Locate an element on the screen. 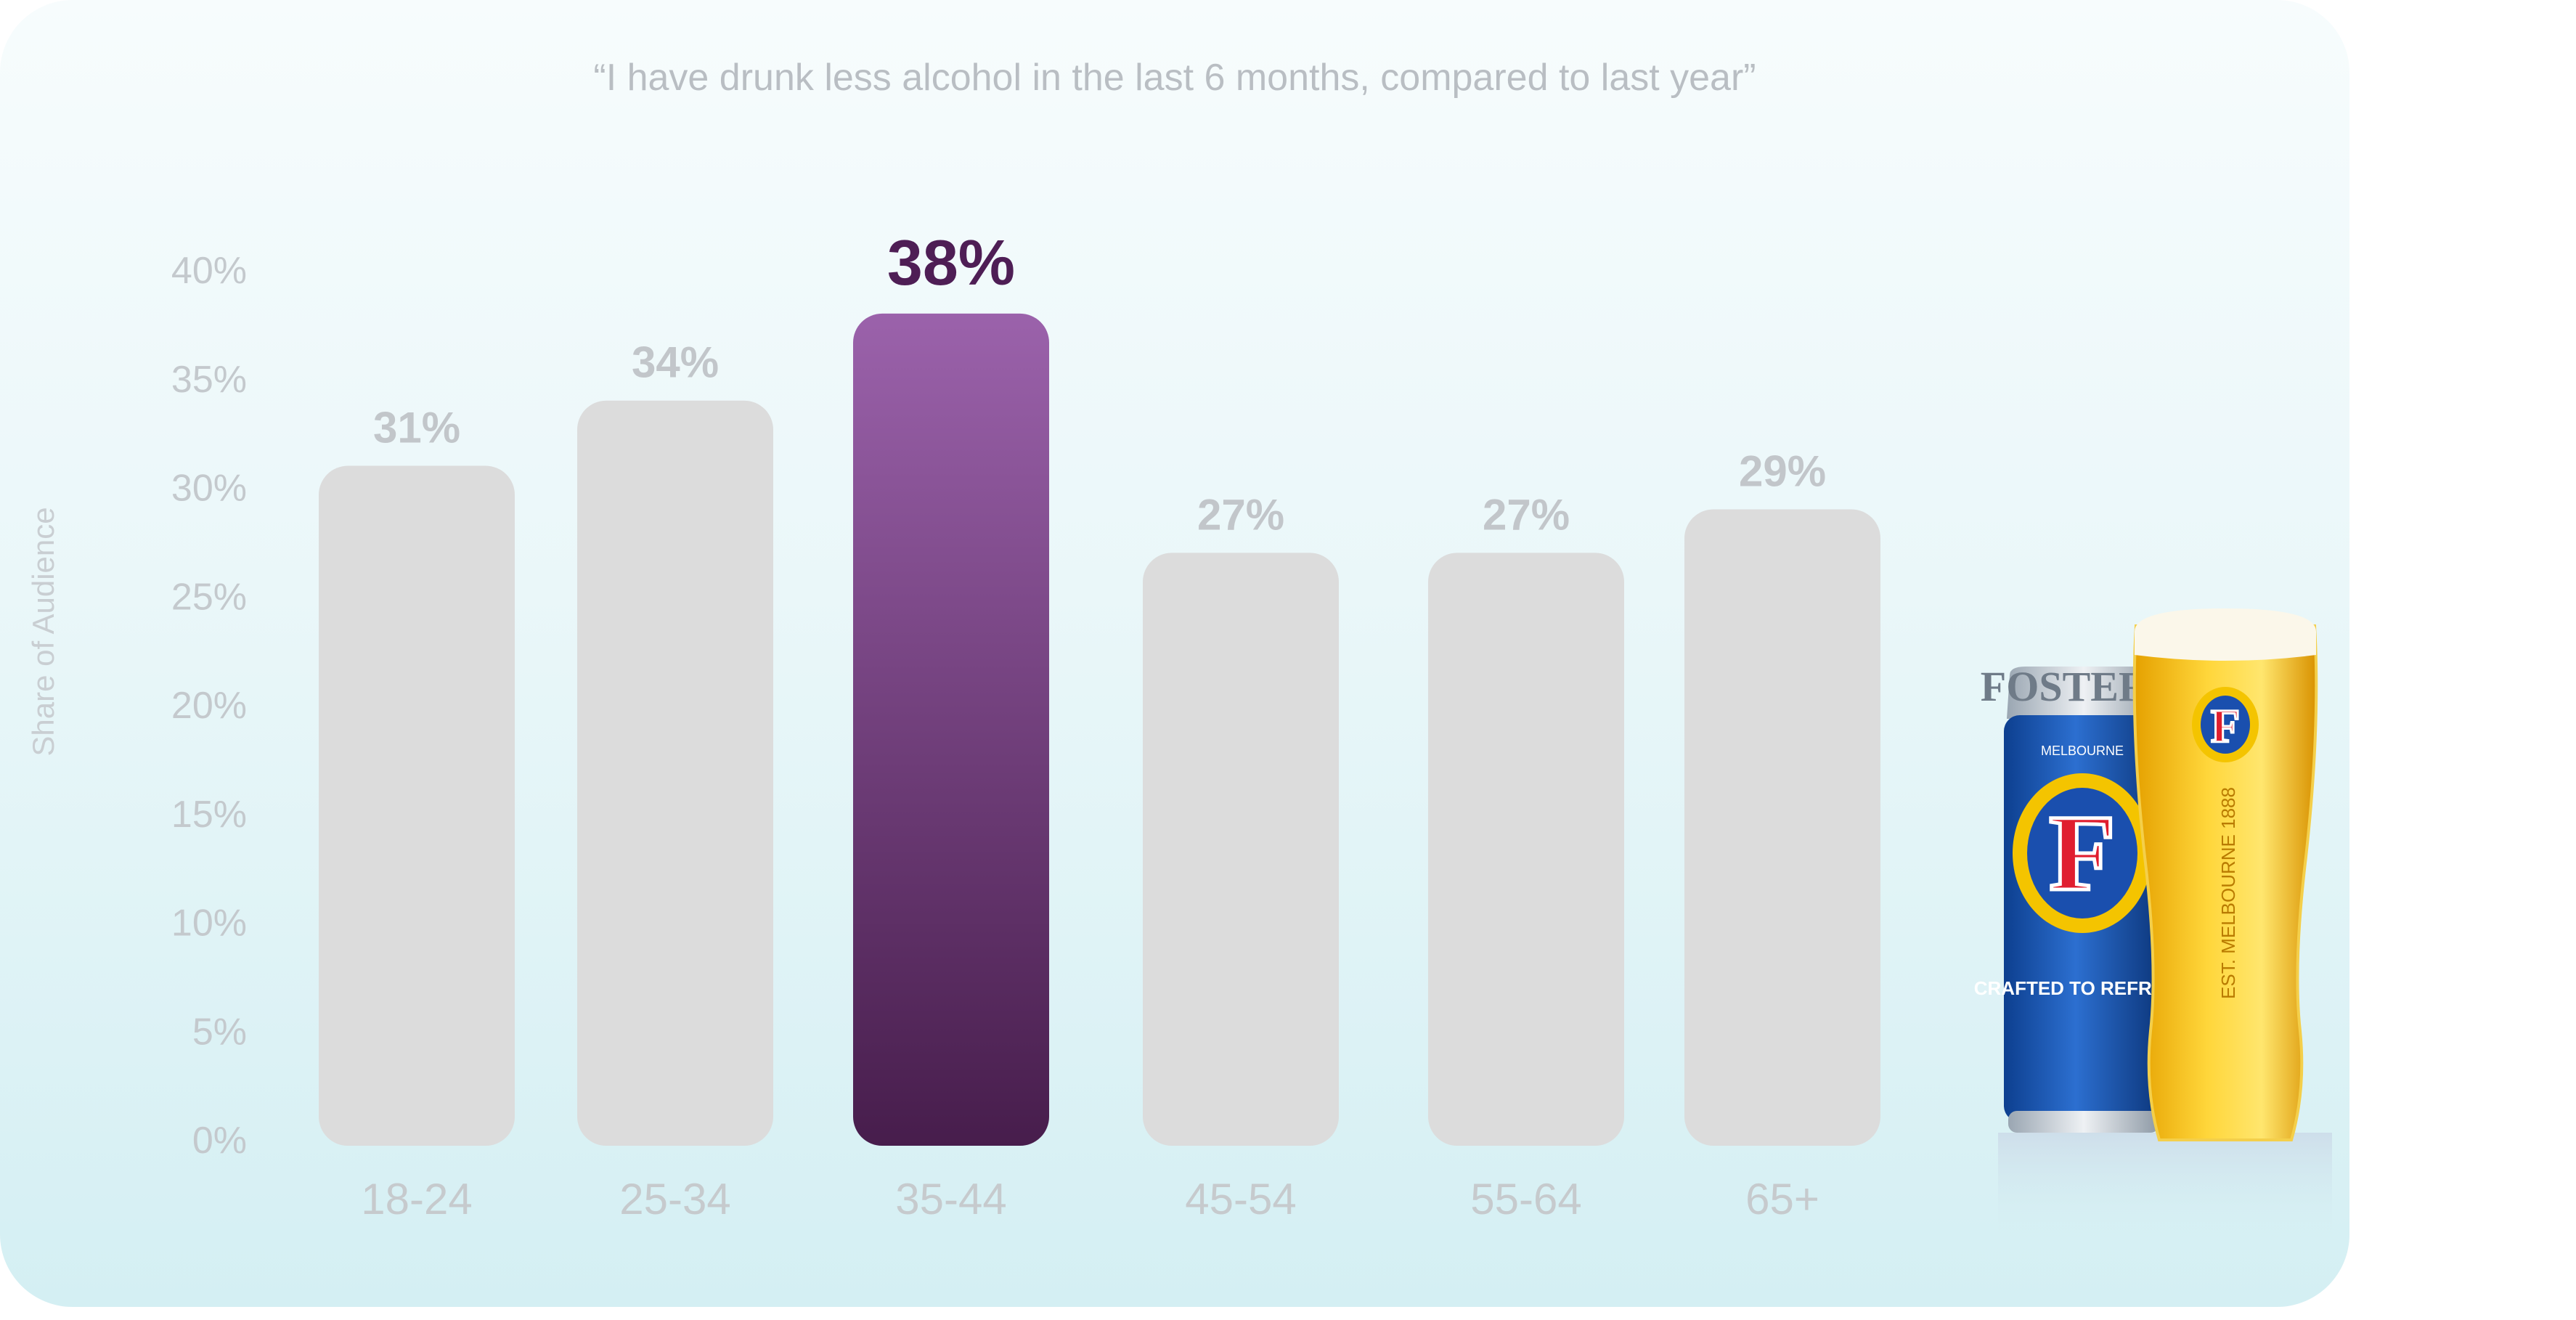 This screenshot has height=1320, width=2576. x-tick-label: 55-64 is located at coordinates (1525, 1199).